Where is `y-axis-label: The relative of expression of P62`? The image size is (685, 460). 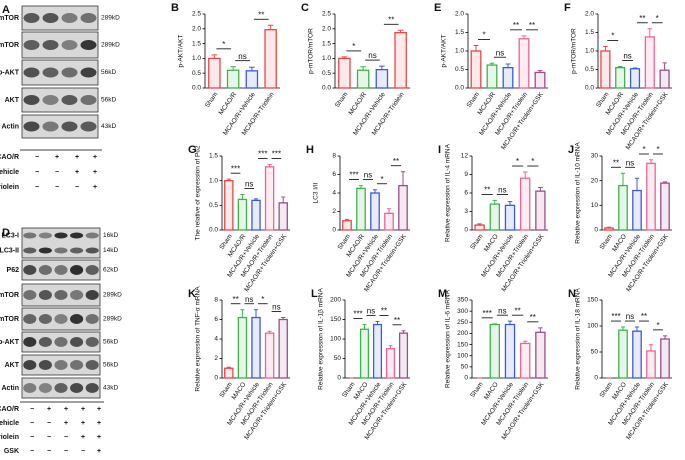
y-axis-label: The relative of expression of P62 is located at coordinates (198, 192).